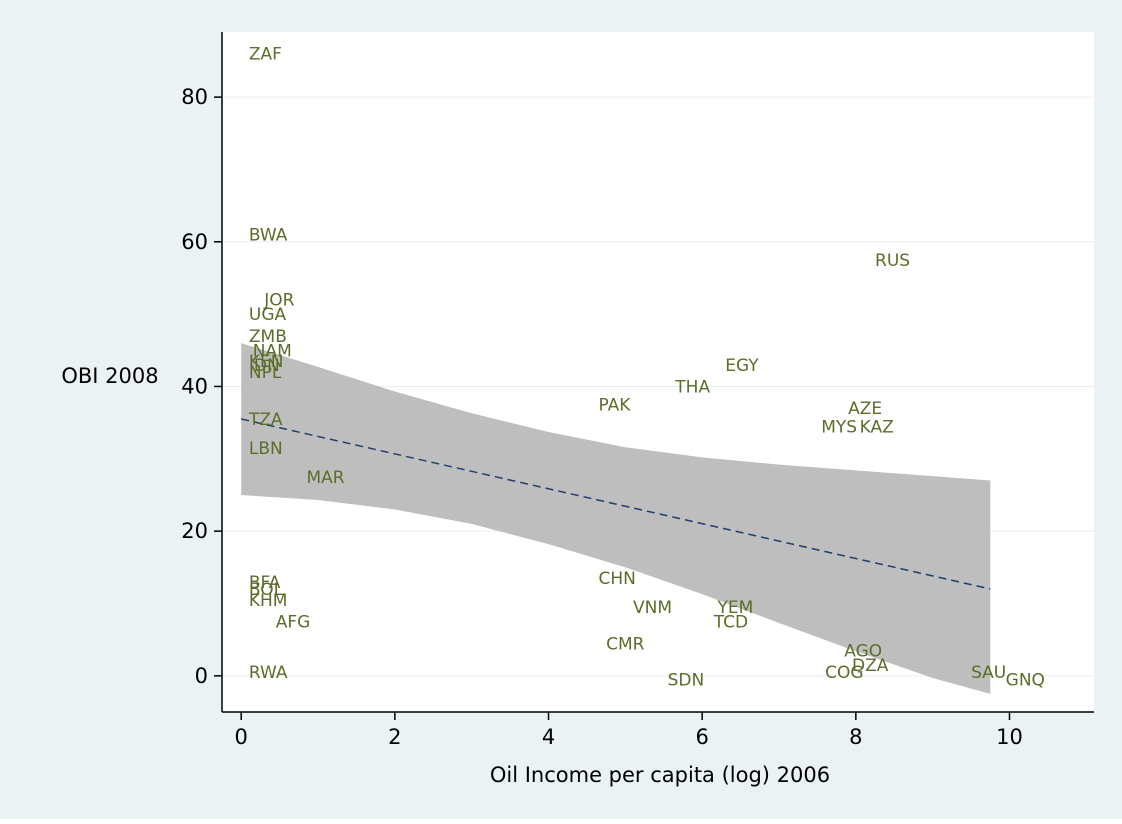 The image size is (1122, 824). Describe the element at coordinates (278, 301) in the screenshot. I see `point-label-jor: JOR` at that location.